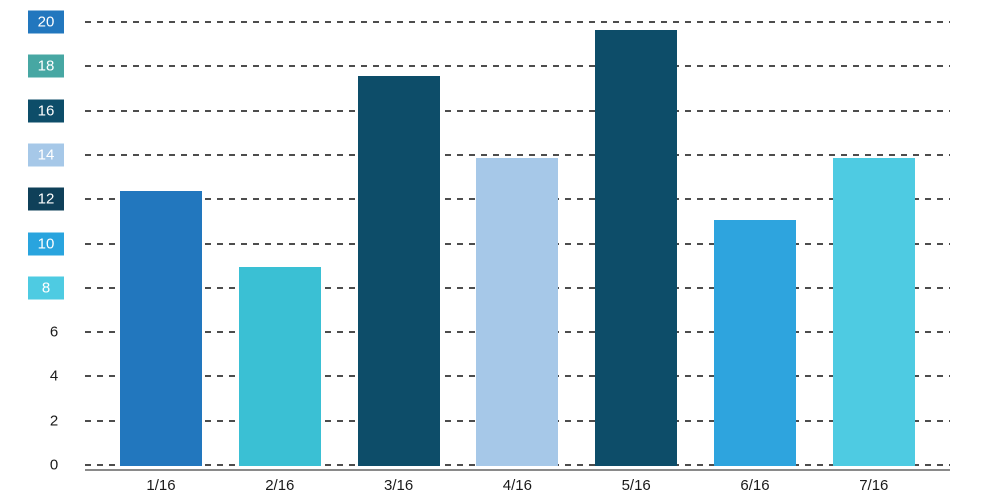  What do you see at coordinates (398, 271) in the screenshot?
I see `bar-3/16` at bounding box center [398, 271].